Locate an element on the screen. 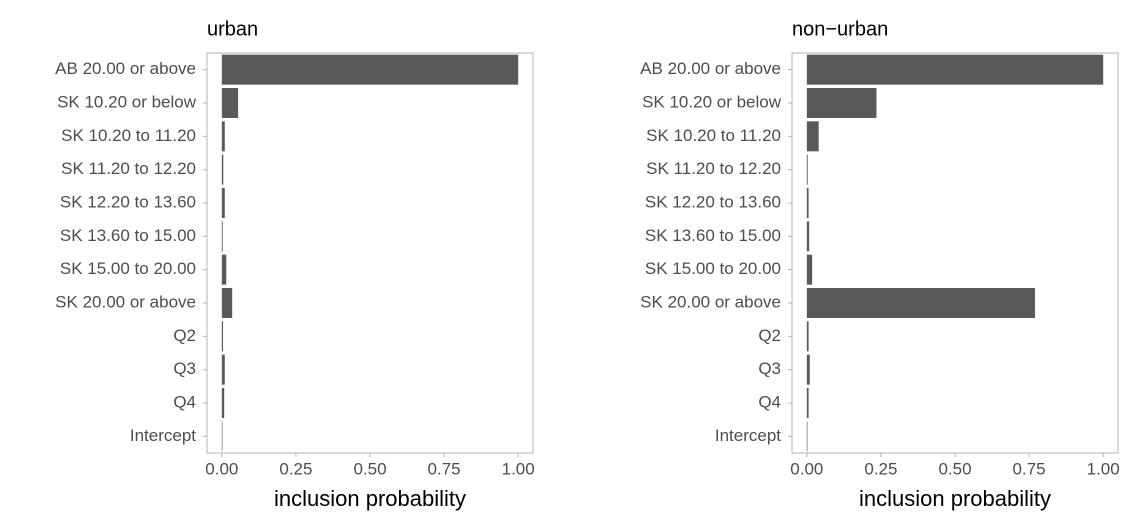 This screenshot has height=521, width=1129. panel-title: non−urban is located at coordinates (840, 29).